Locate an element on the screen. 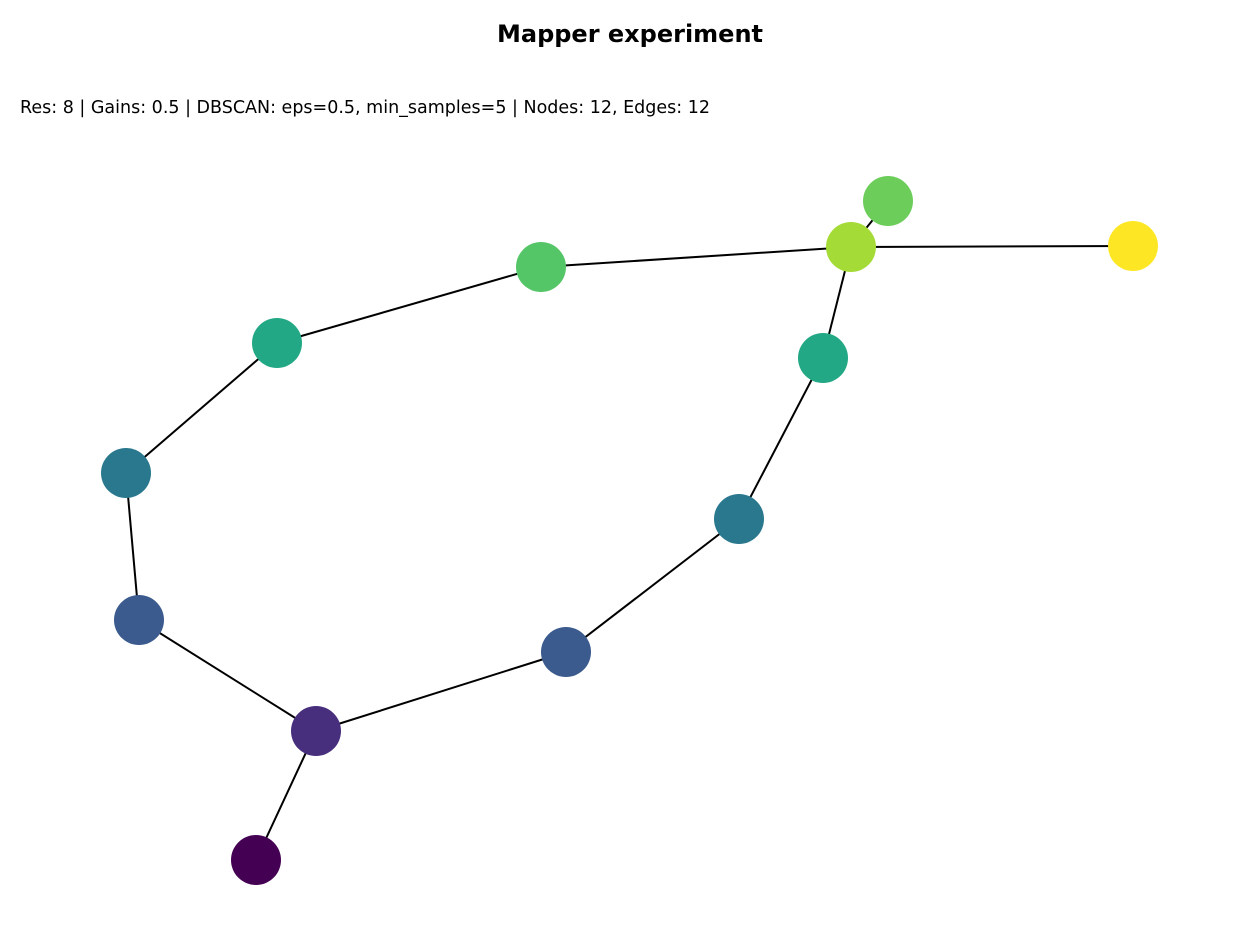  edge-n4-n6 is located at coordinates (201, 408).